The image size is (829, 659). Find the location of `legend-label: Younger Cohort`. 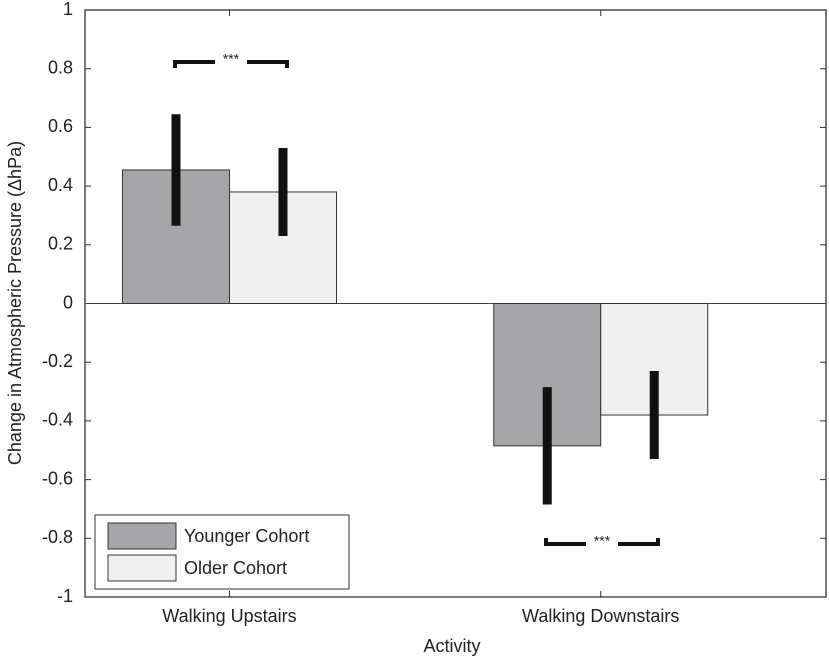

legend-label: Younger Cohort is located at coordinates (246, 536).